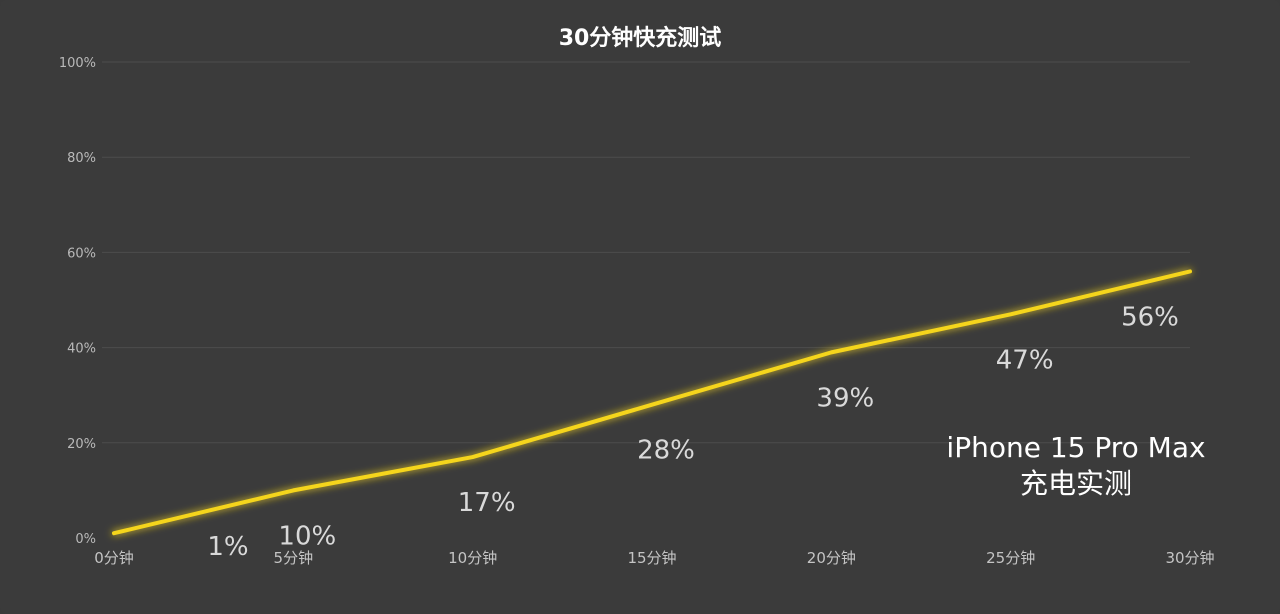 The height and width of the screenshot is (614, 1280). I want to click on data-label: 1%, so click(227, 547).